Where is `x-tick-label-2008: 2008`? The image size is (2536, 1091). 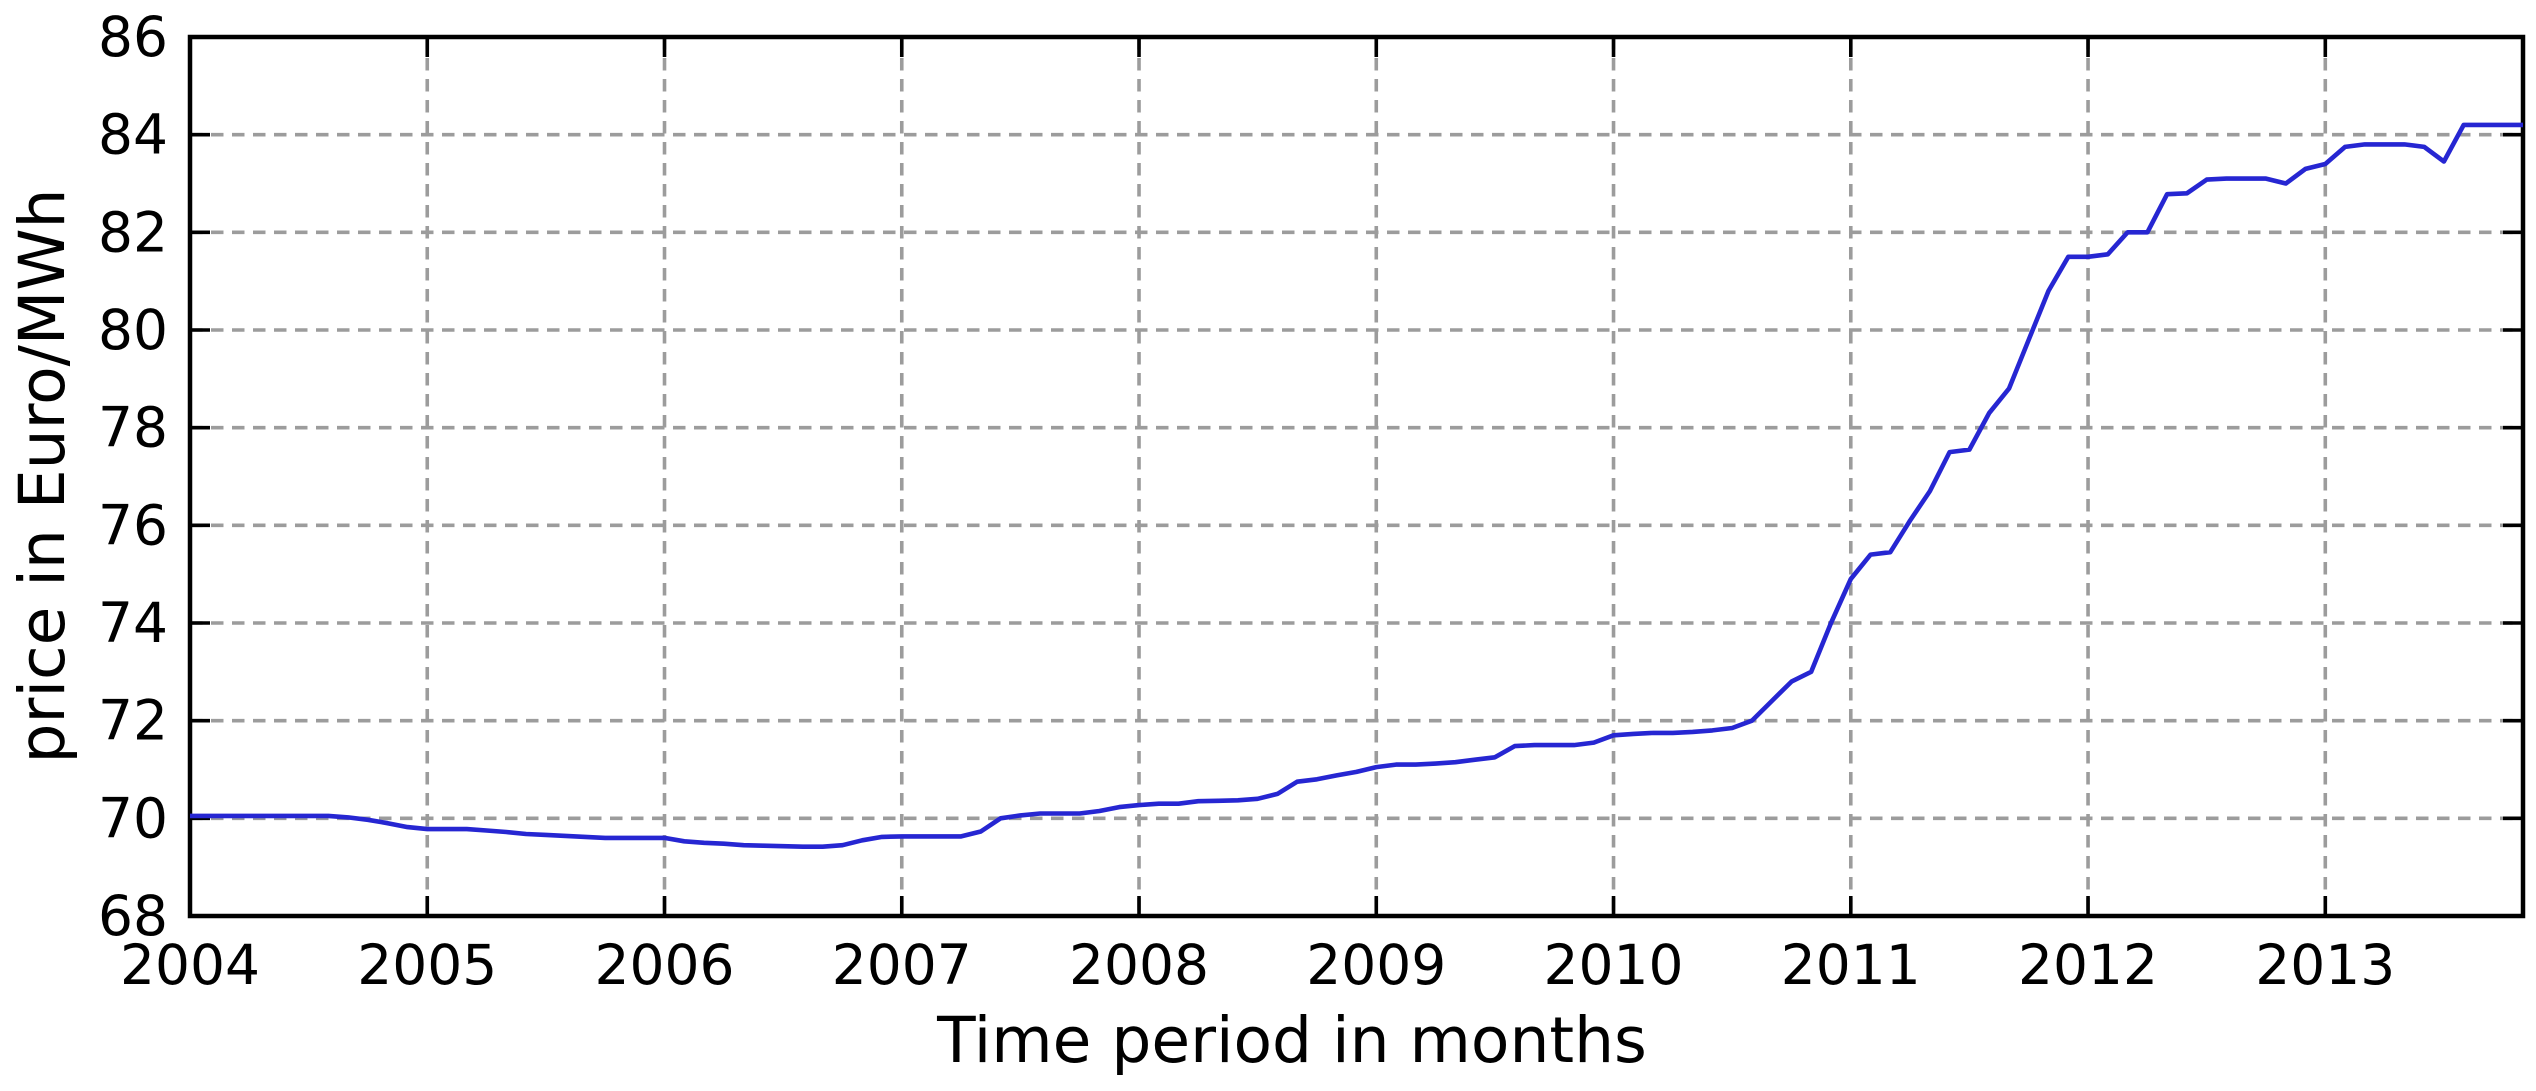
x-tick-label-2008: 2008 is located at coordinates (1139, 965).